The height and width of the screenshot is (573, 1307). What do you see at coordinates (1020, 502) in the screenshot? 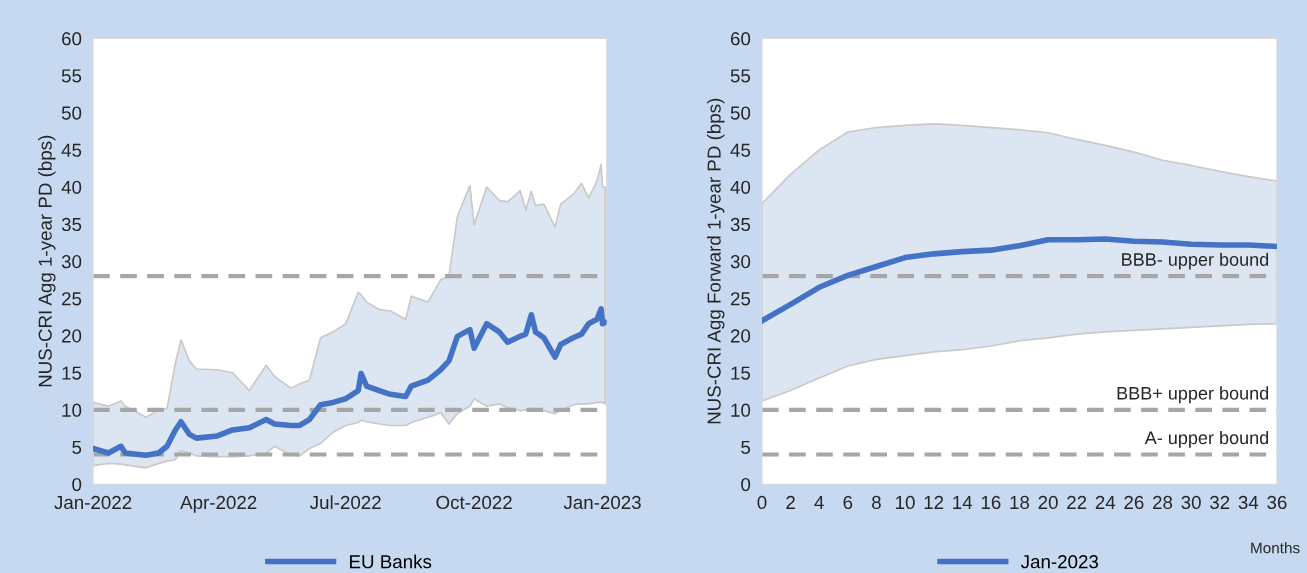
I see `x-tick-label: 18` at bounding box center [1020, 502].